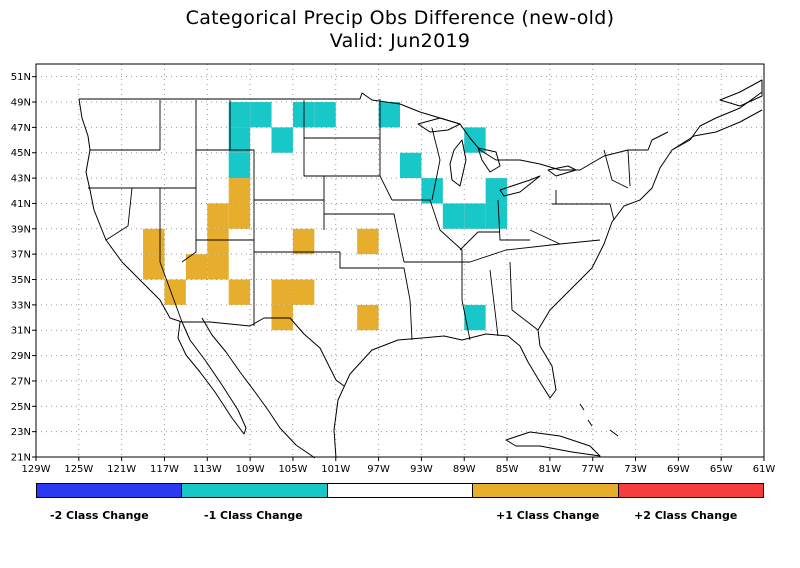 The image size is (800, 568). Describe the element at coordinates (520, 186) in the screenshot. I see `lake-erie` at that location.